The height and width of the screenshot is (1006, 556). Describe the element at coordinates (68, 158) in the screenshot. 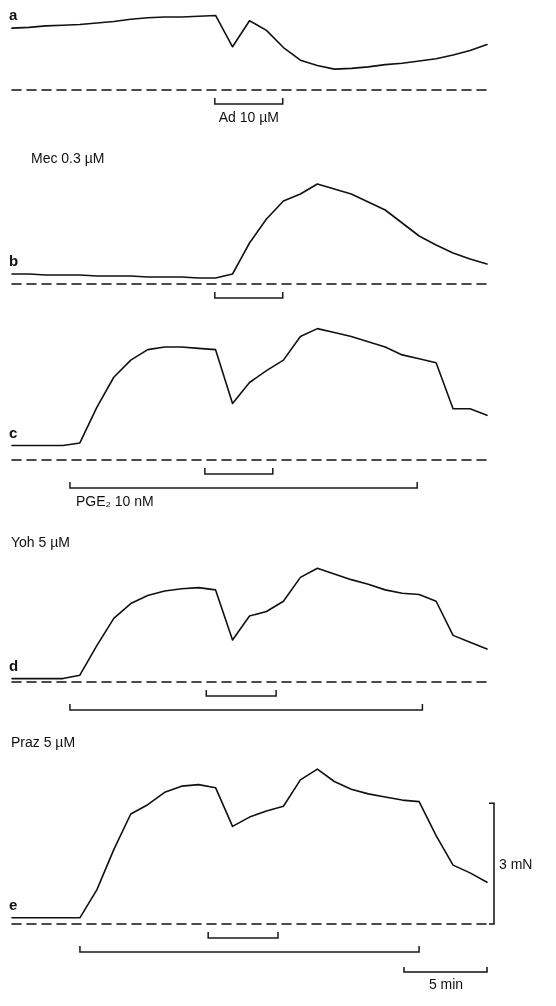

I see `chart-subtitle: Mec 0.3 µM` at that location.